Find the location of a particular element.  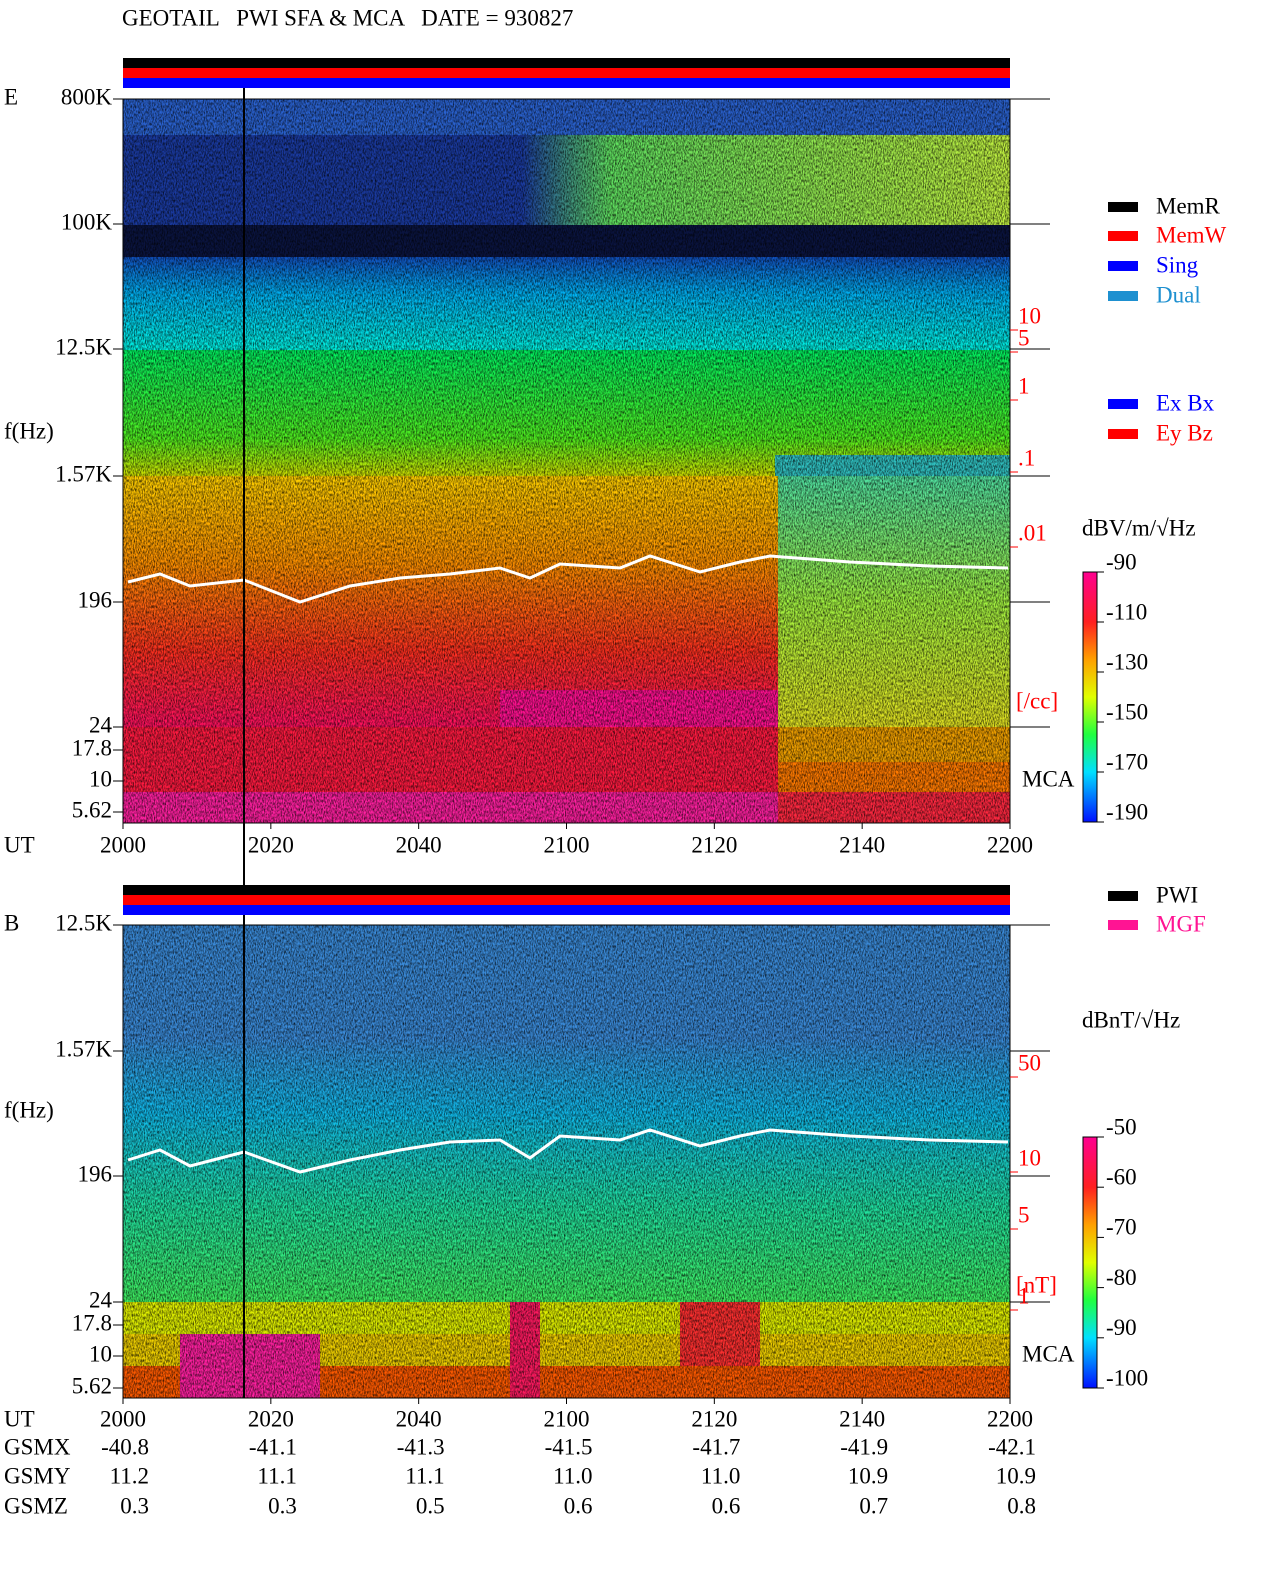

legend-label: MemR is located at coordinates (1188, 205).